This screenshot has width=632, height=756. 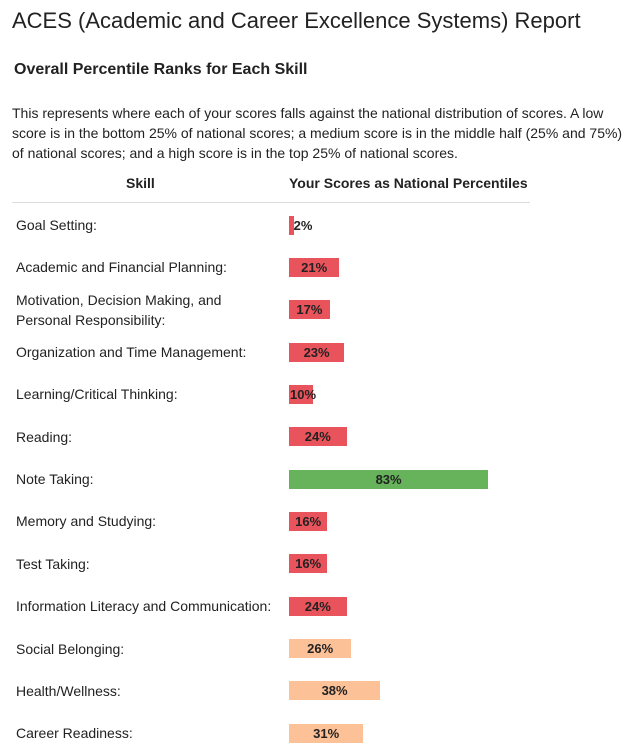 I want to click on skill-label: Career Readiness:, so click(x=74, y=733).